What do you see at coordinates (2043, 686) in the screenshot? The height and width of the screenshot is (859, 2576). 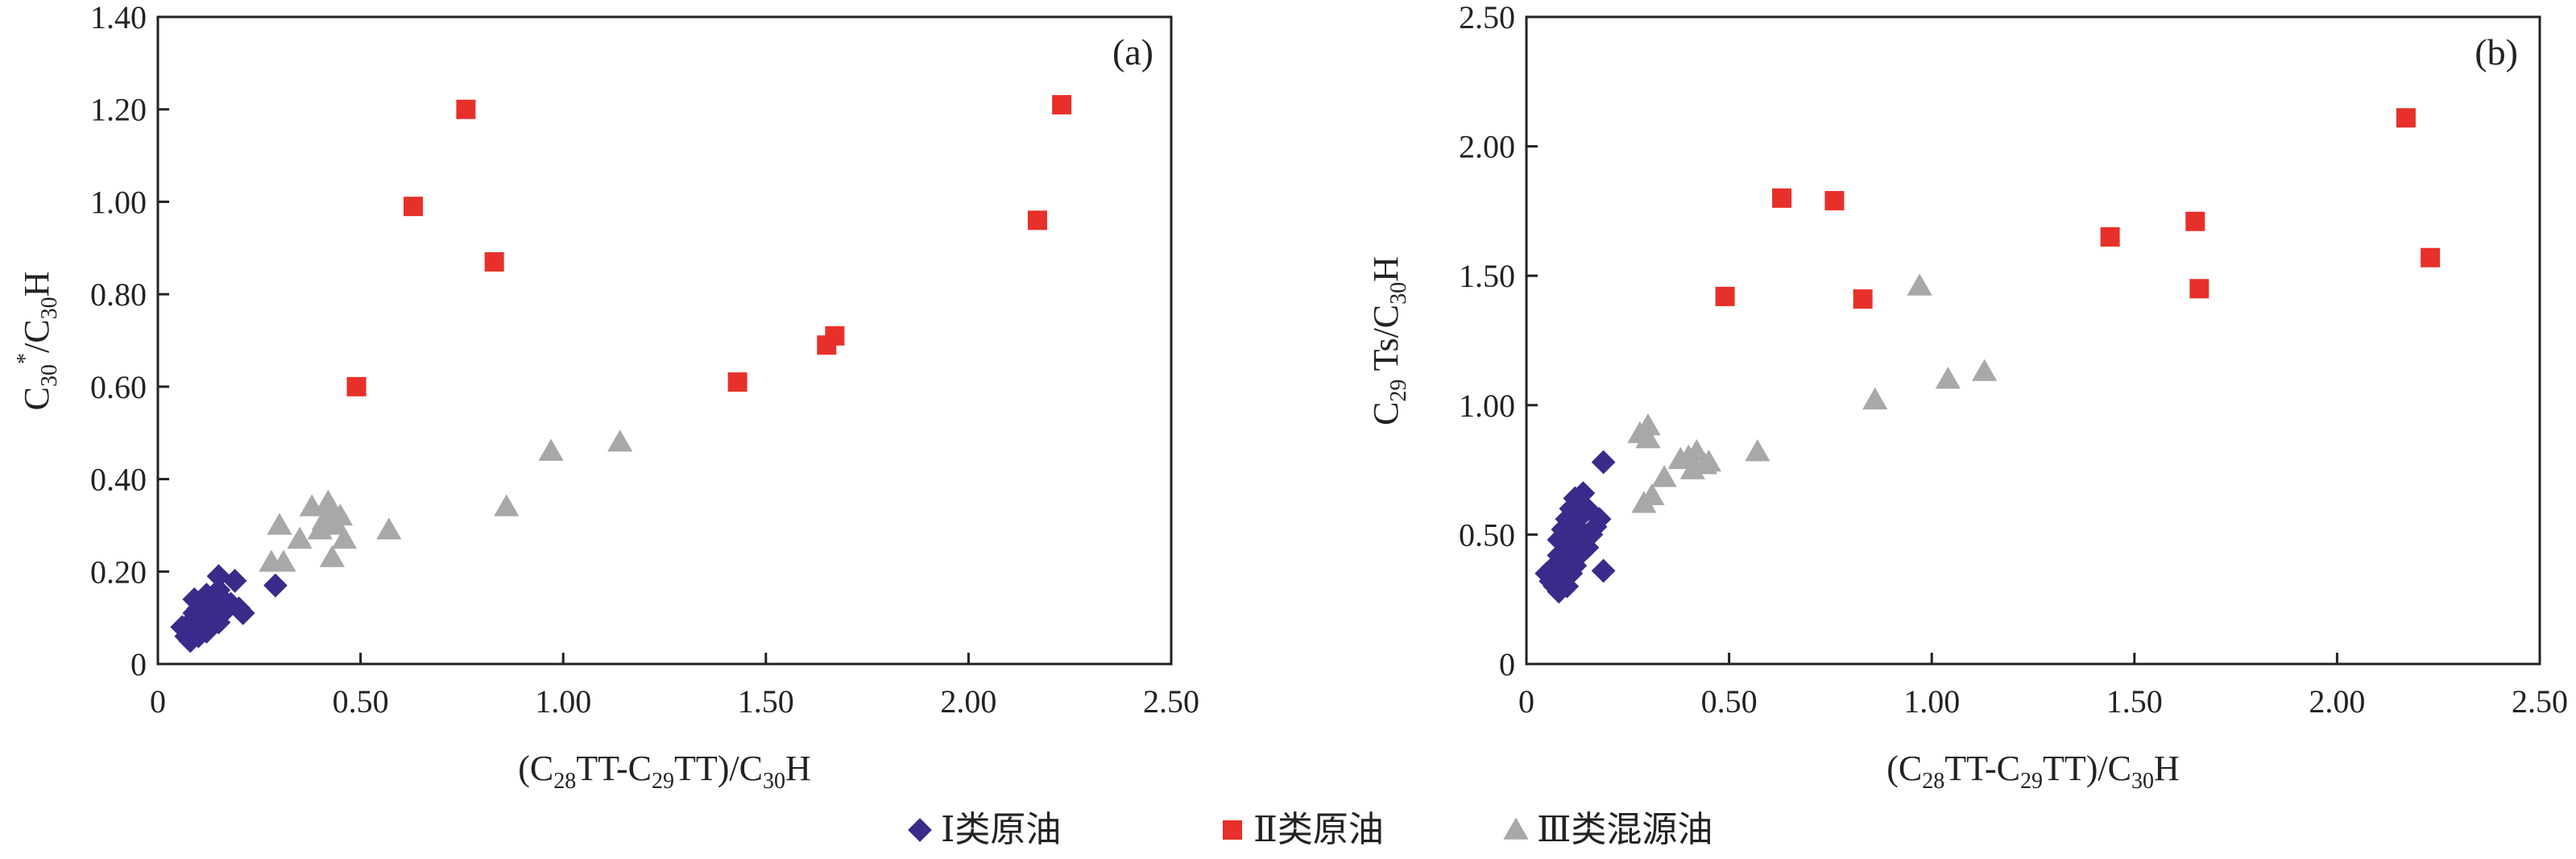 I see `panel-b-x-axis: 0 0.50 1.00 1.50 2.00 2.50` at bounding box center [2043, 686].